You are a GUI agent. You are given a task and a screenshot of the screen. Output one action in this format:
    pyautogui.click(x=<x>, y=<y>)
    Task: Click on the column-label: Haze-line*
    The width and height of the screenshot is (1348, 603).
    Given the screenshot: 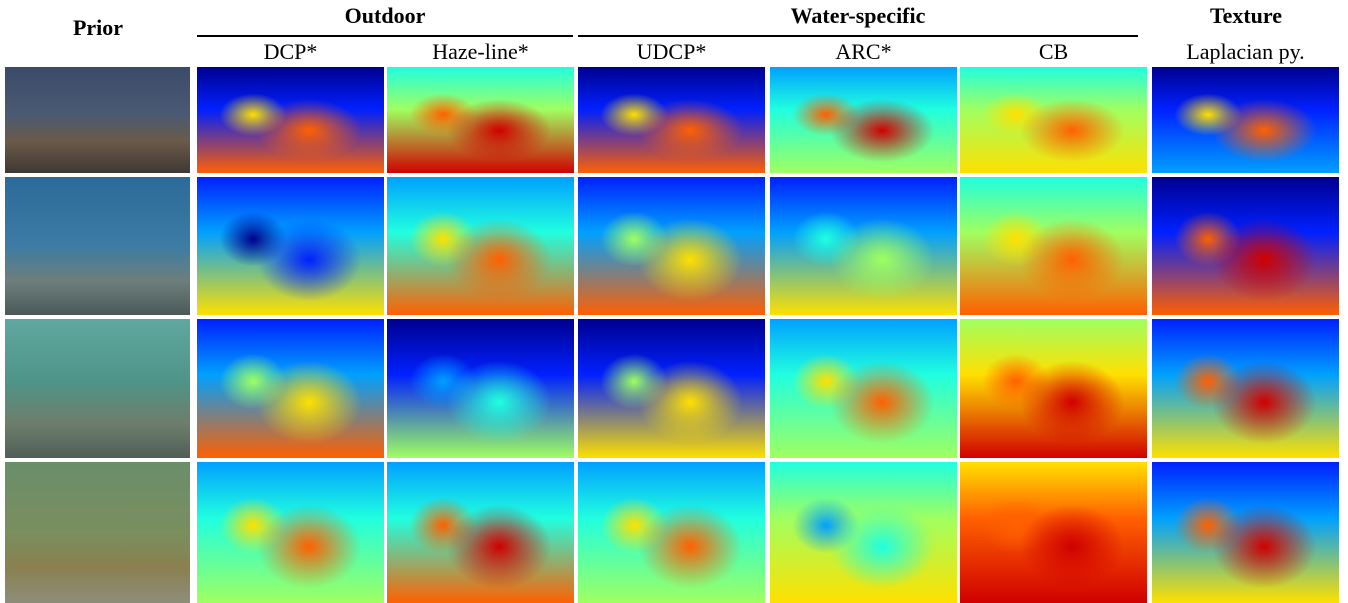 What is the action you would take?
    pyautogui.click(x=480, y=51)
    